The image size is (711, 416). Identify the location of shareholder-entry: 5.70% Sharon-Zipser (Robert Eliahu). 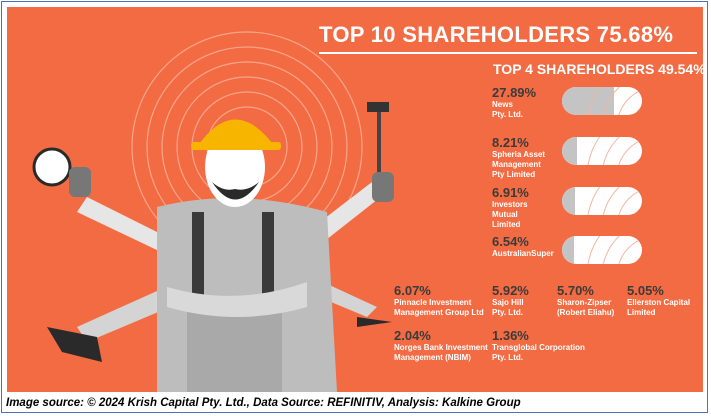
(585, 300).